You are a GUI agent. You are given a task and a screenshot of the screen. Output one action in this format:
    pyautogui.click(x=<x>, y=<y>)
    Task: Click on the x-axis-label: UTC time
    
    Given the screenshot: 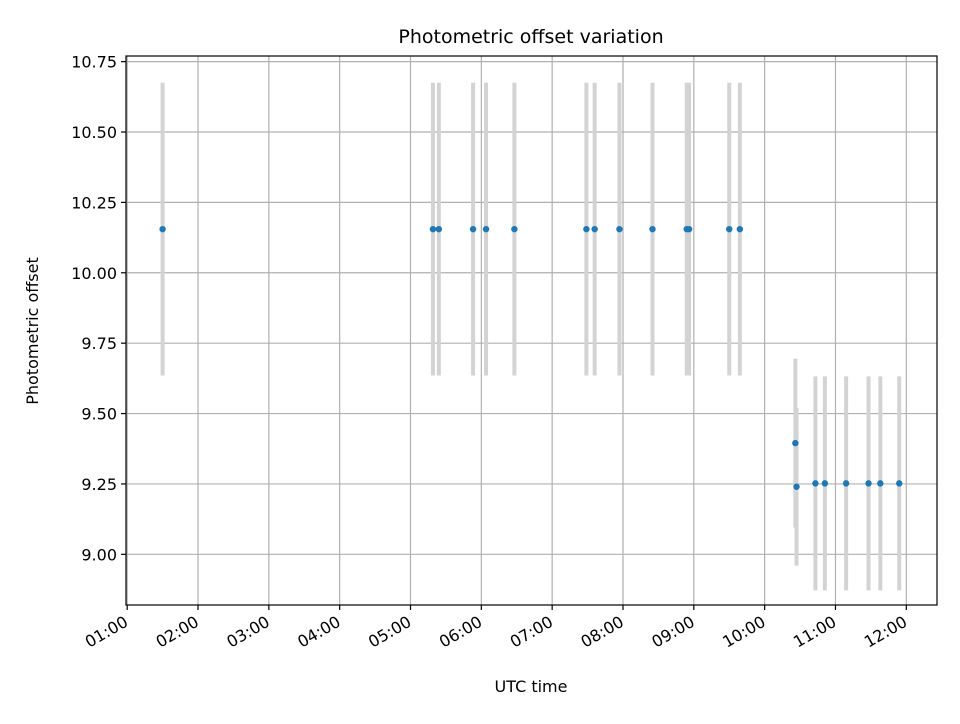 What is the action you would take?
    pyautogui.click(x=531, y=686)
    